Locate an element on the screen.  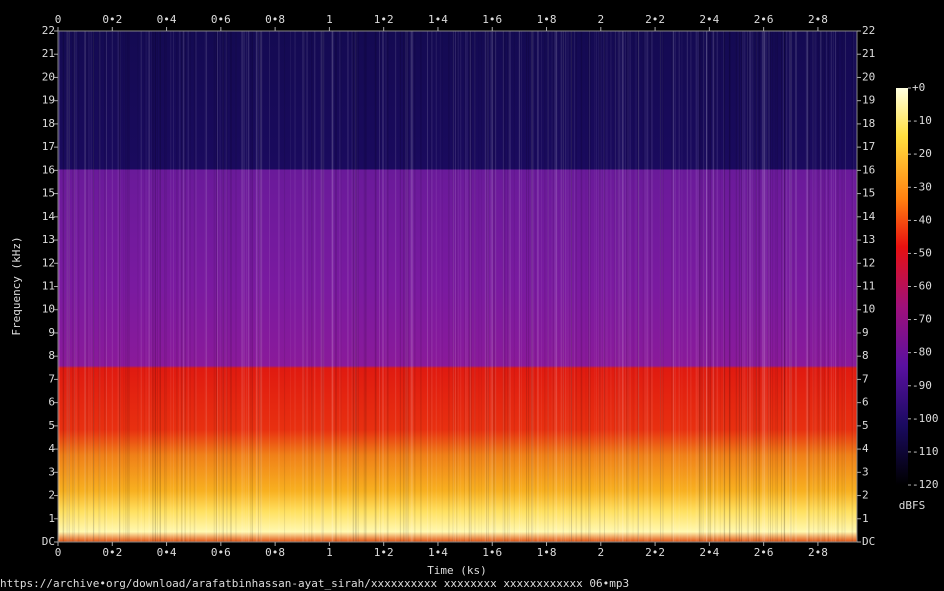
colorbar-tick-label: -40 is located at coordinates (922, 219).